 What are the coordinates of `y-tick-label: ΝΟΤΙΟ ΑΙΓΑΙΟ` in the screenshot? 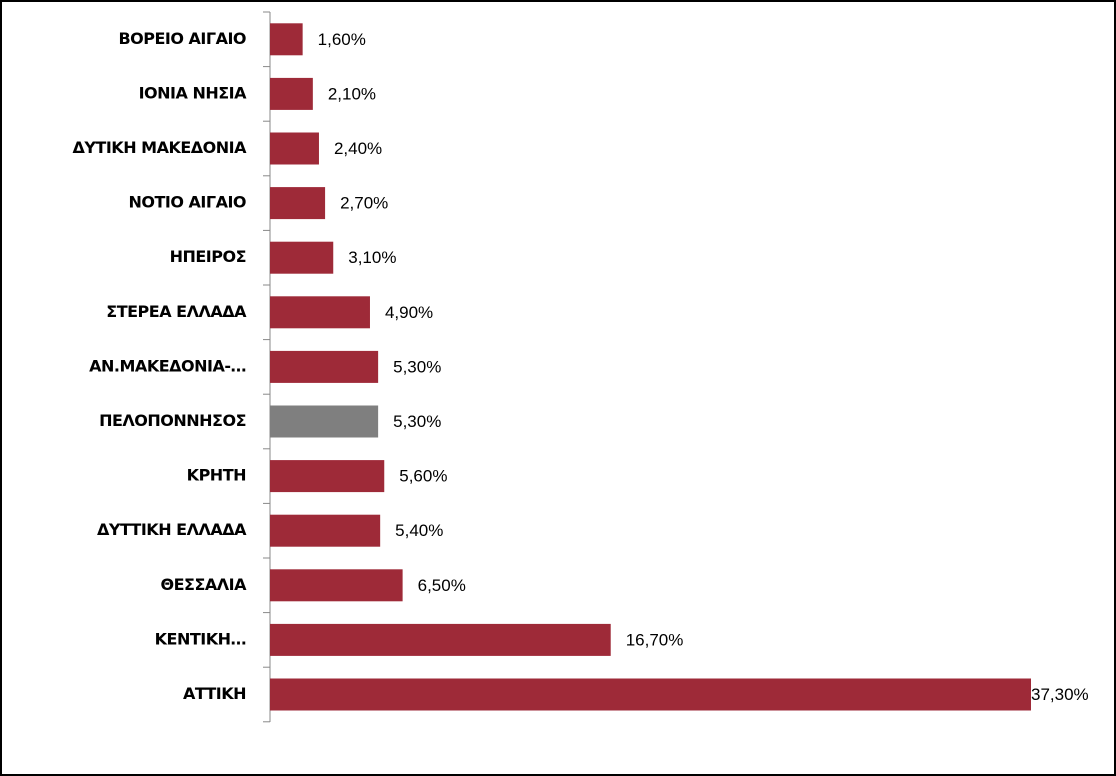 It's located at (188, 202).